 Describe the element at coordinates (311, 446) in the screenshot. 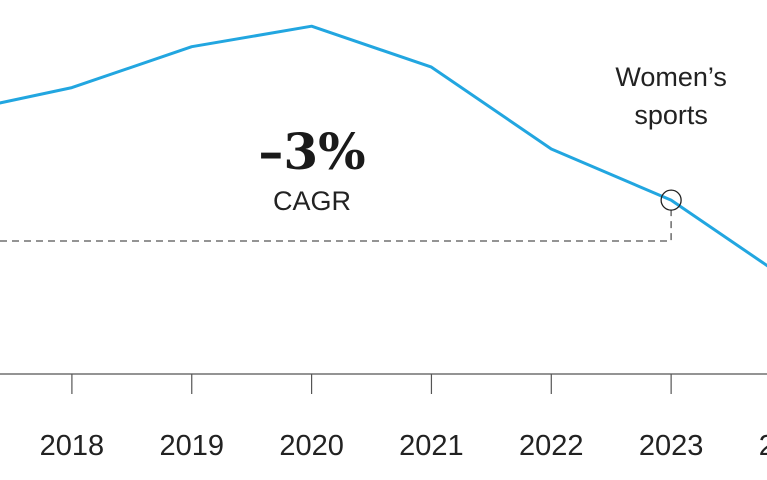

I see `x-tick-label-2020: 2020` at that location.